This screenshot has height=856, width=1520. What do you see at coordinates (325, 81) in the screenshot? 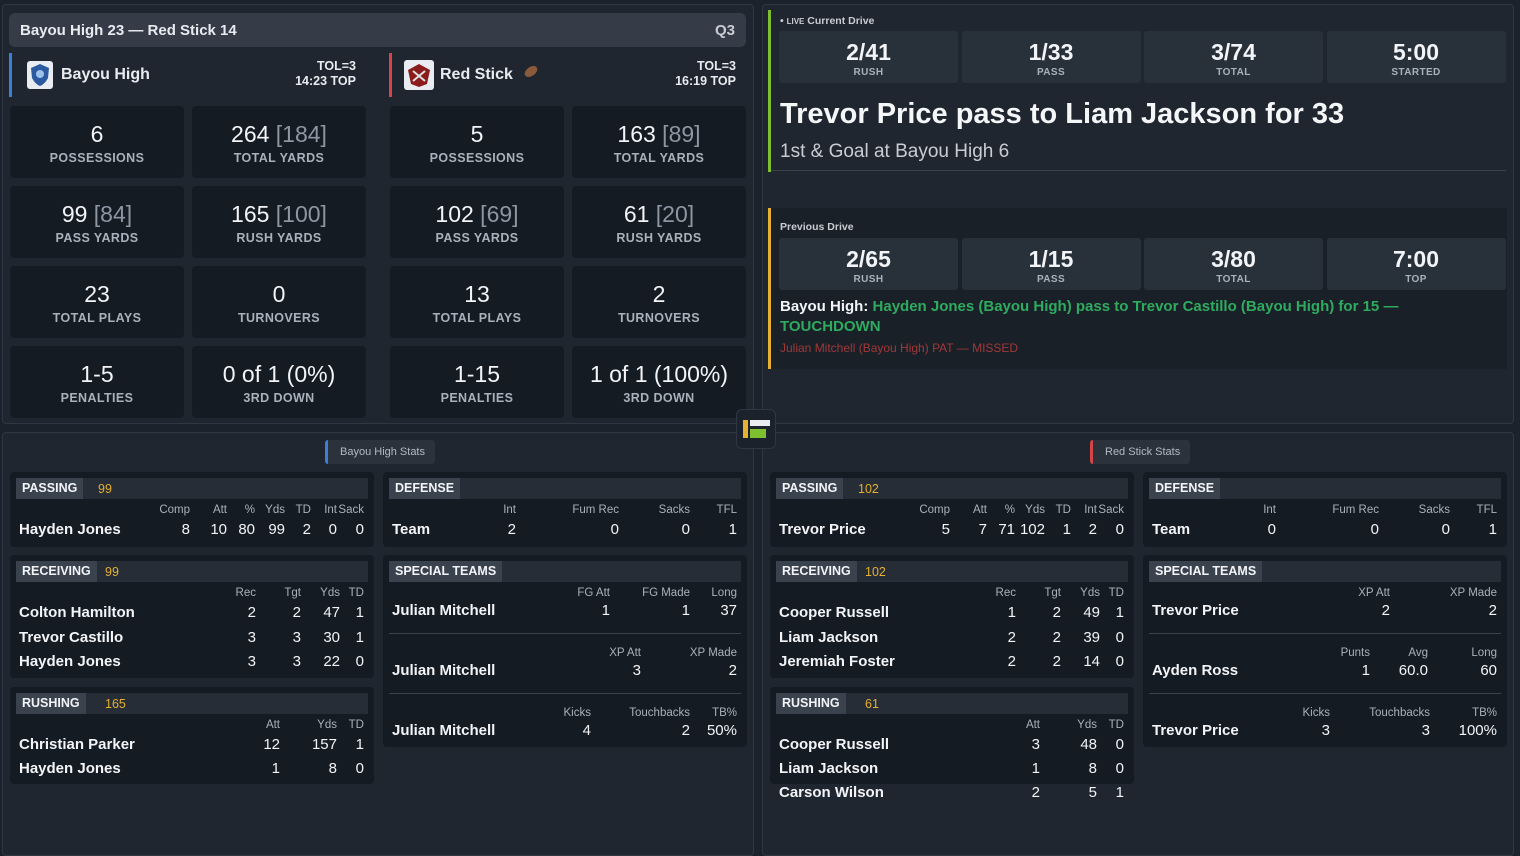
I see `home-top: 14:23 TOP` at bounding box center [325, 81].